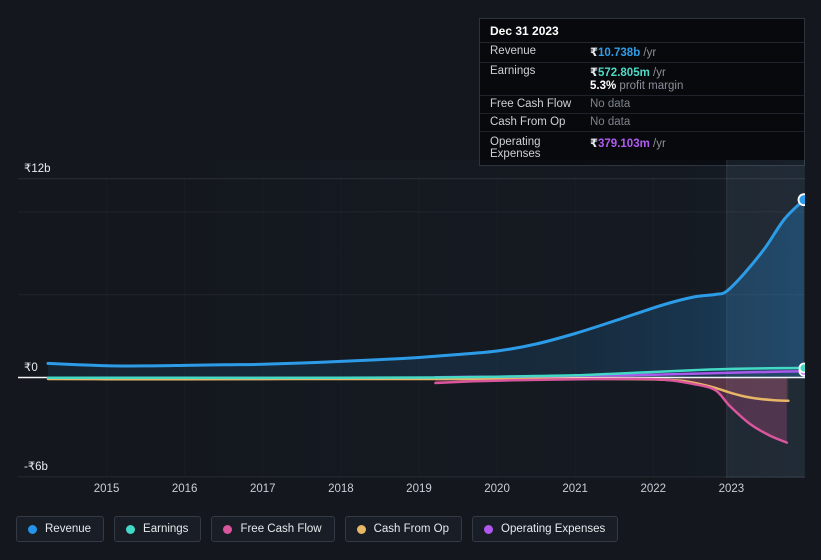 Image resolution: width=821 pixels, height=560 pixels. I want to click on legend-item-cash-from-op: Cash From Op, so click(403, 529).